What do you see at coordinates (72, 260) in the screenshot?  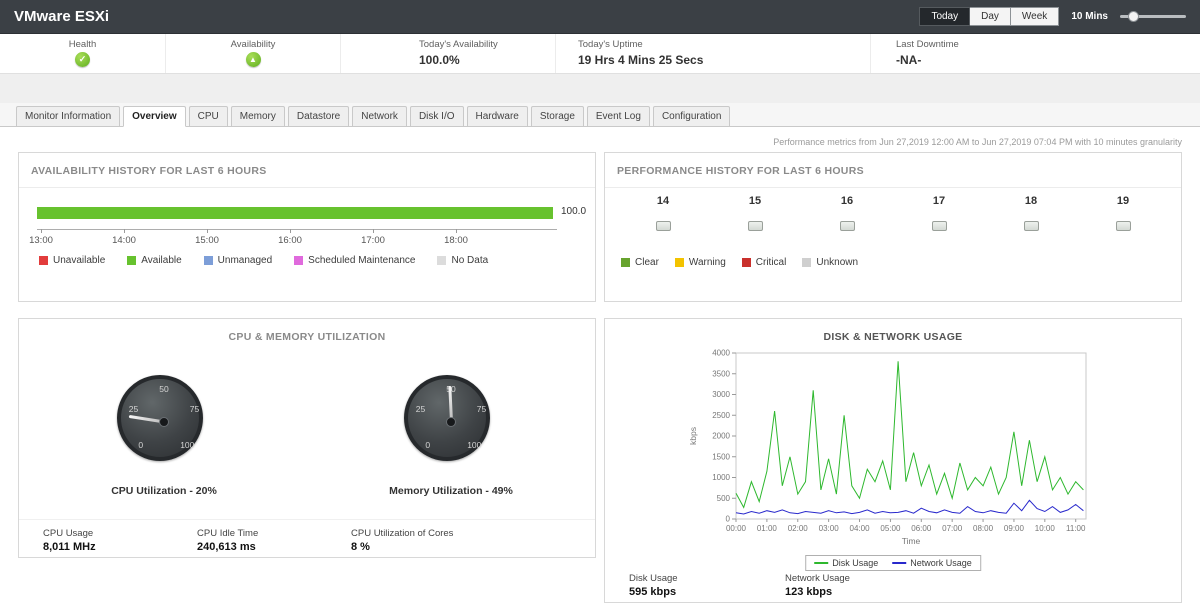 I see `legend-item-unavailable: Unavailable` at bounding box center [72, 260].